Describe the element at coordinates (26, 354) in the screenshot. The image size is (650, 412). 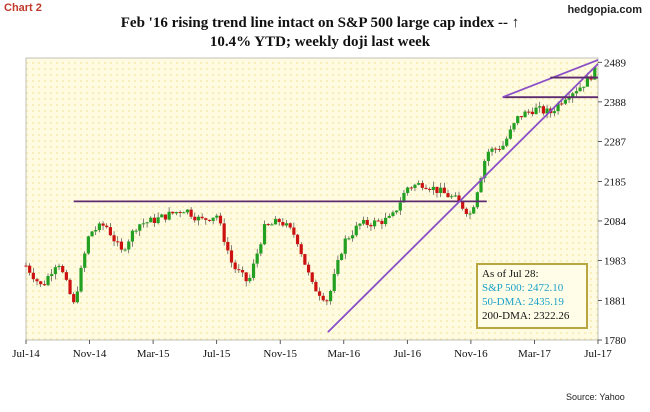
I see `x-tick-label: Jul-14` at that location.